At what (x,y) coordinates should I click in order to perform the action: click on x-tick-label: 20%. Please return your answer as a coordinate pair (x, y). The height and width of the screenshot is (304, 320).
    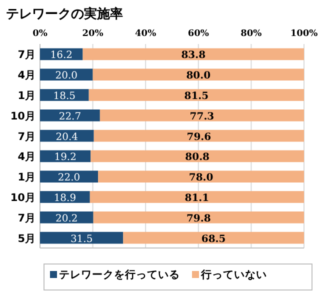
    Looking at the image, I should click on (93, 34).